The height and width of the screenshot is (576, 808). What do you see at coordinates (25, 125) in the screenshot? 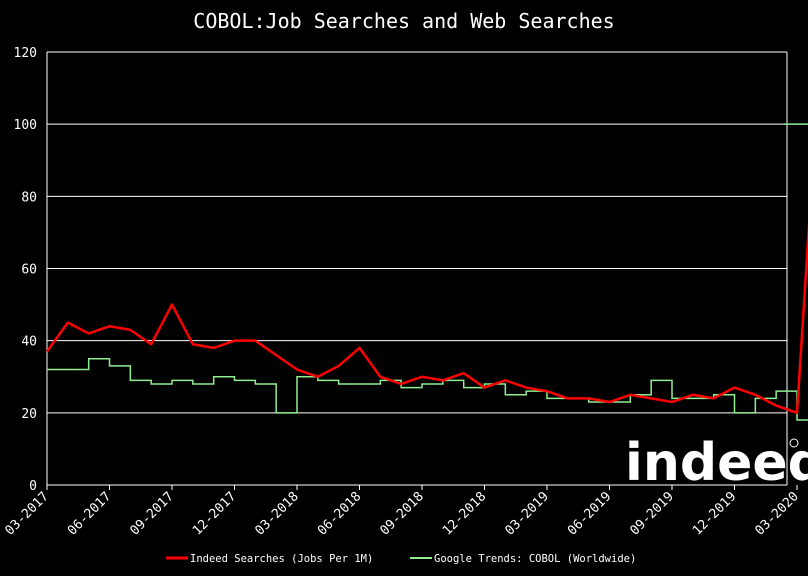
I see `y-tick-label: 100` at bounding box center [25, 125].